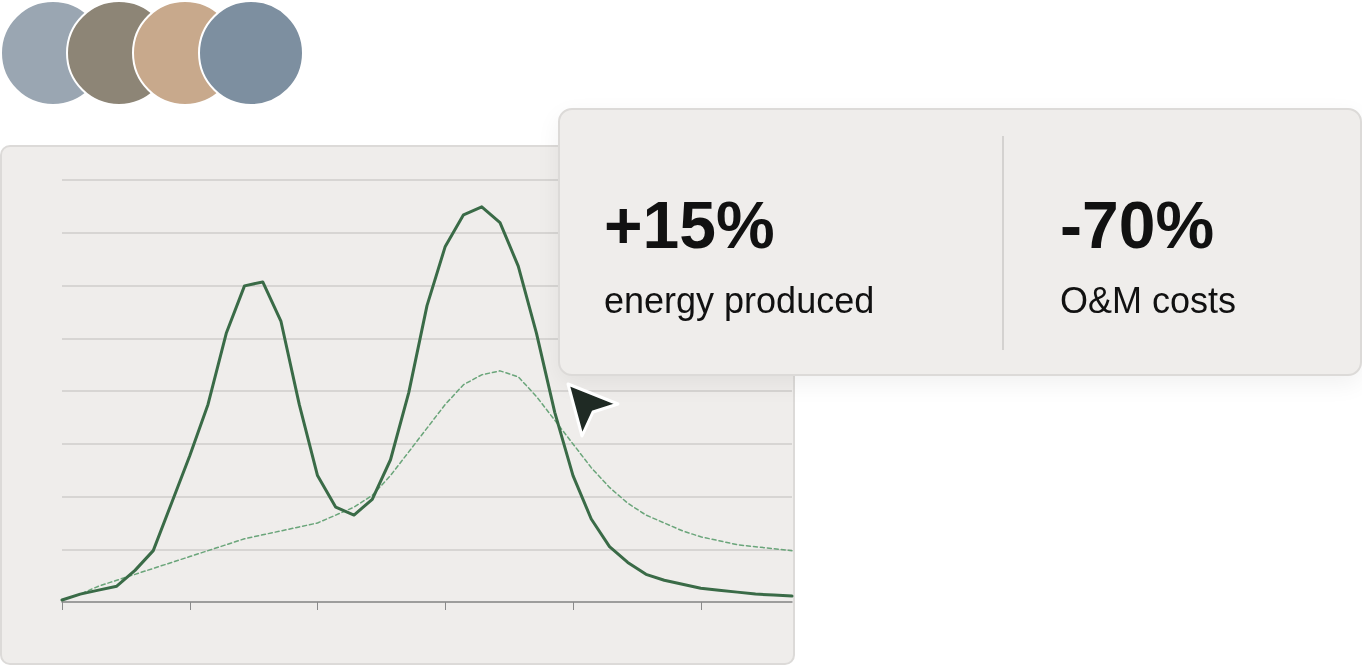  Describe the element at coordinates (690, 225) in the screenshot. I see `annotation: +15%` at that location.